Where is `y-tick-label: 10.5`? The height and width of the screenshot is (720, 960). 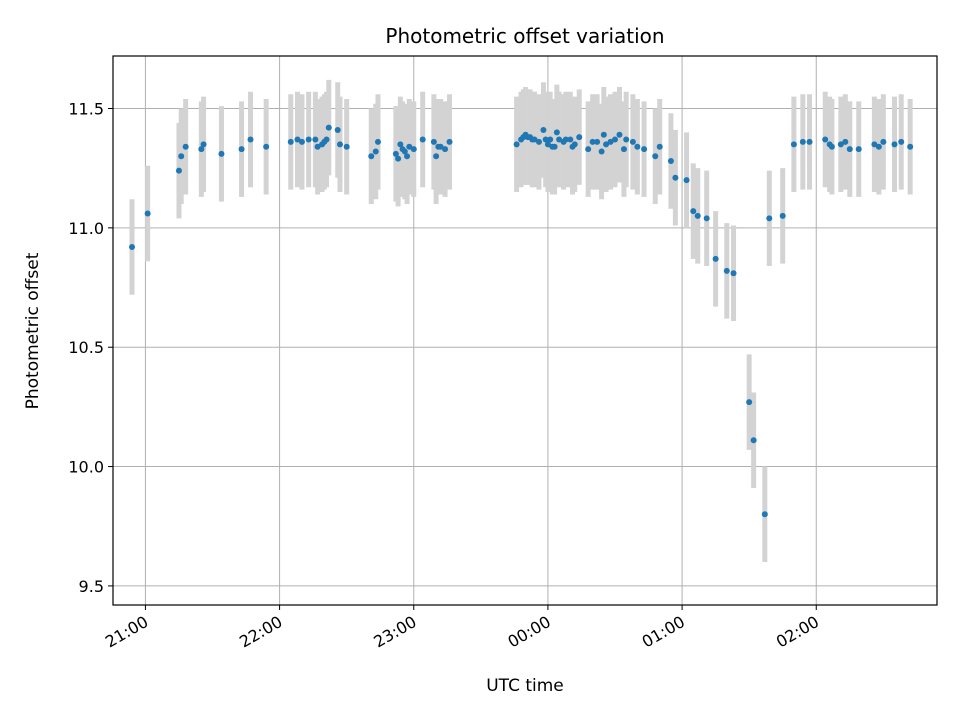 y-tick-label: 10.5 is located at coordinates (86, 347).